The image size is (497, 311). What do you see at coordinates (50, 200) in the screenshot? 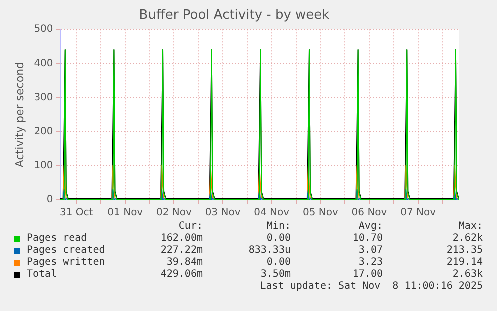
I see `y-tick-label: 0` at bounding box center [50, 200].